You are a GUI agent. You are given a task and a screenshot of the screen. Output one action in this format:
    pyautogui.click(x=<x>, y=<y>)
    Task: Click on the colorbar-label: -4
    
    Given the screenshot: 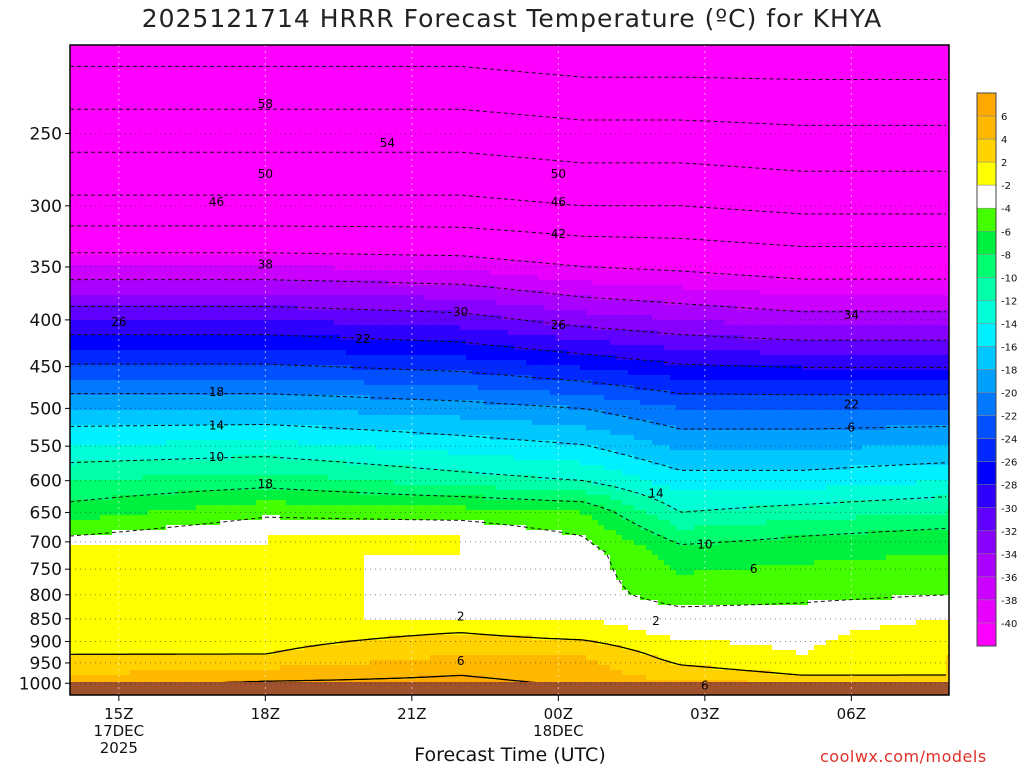 What is the action you would take?
    pyautogui.click(x=1006, y=209)
    